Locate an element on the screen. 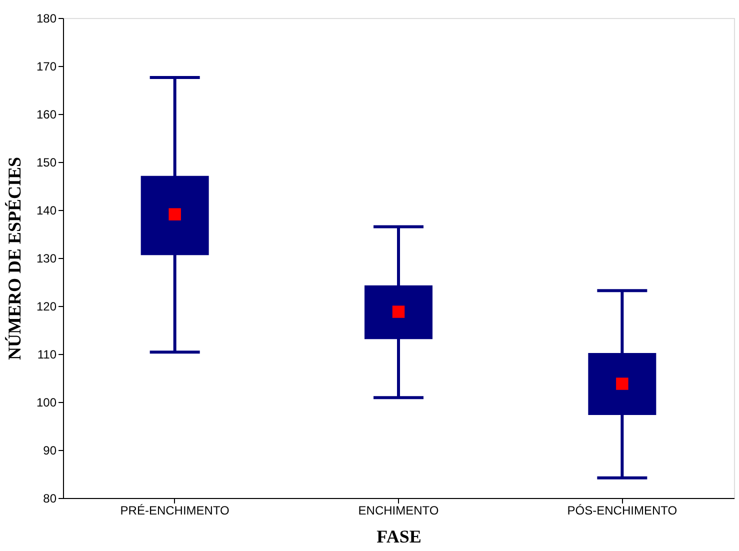  x-axis-title: FASE is located at coordinates (399, 536).